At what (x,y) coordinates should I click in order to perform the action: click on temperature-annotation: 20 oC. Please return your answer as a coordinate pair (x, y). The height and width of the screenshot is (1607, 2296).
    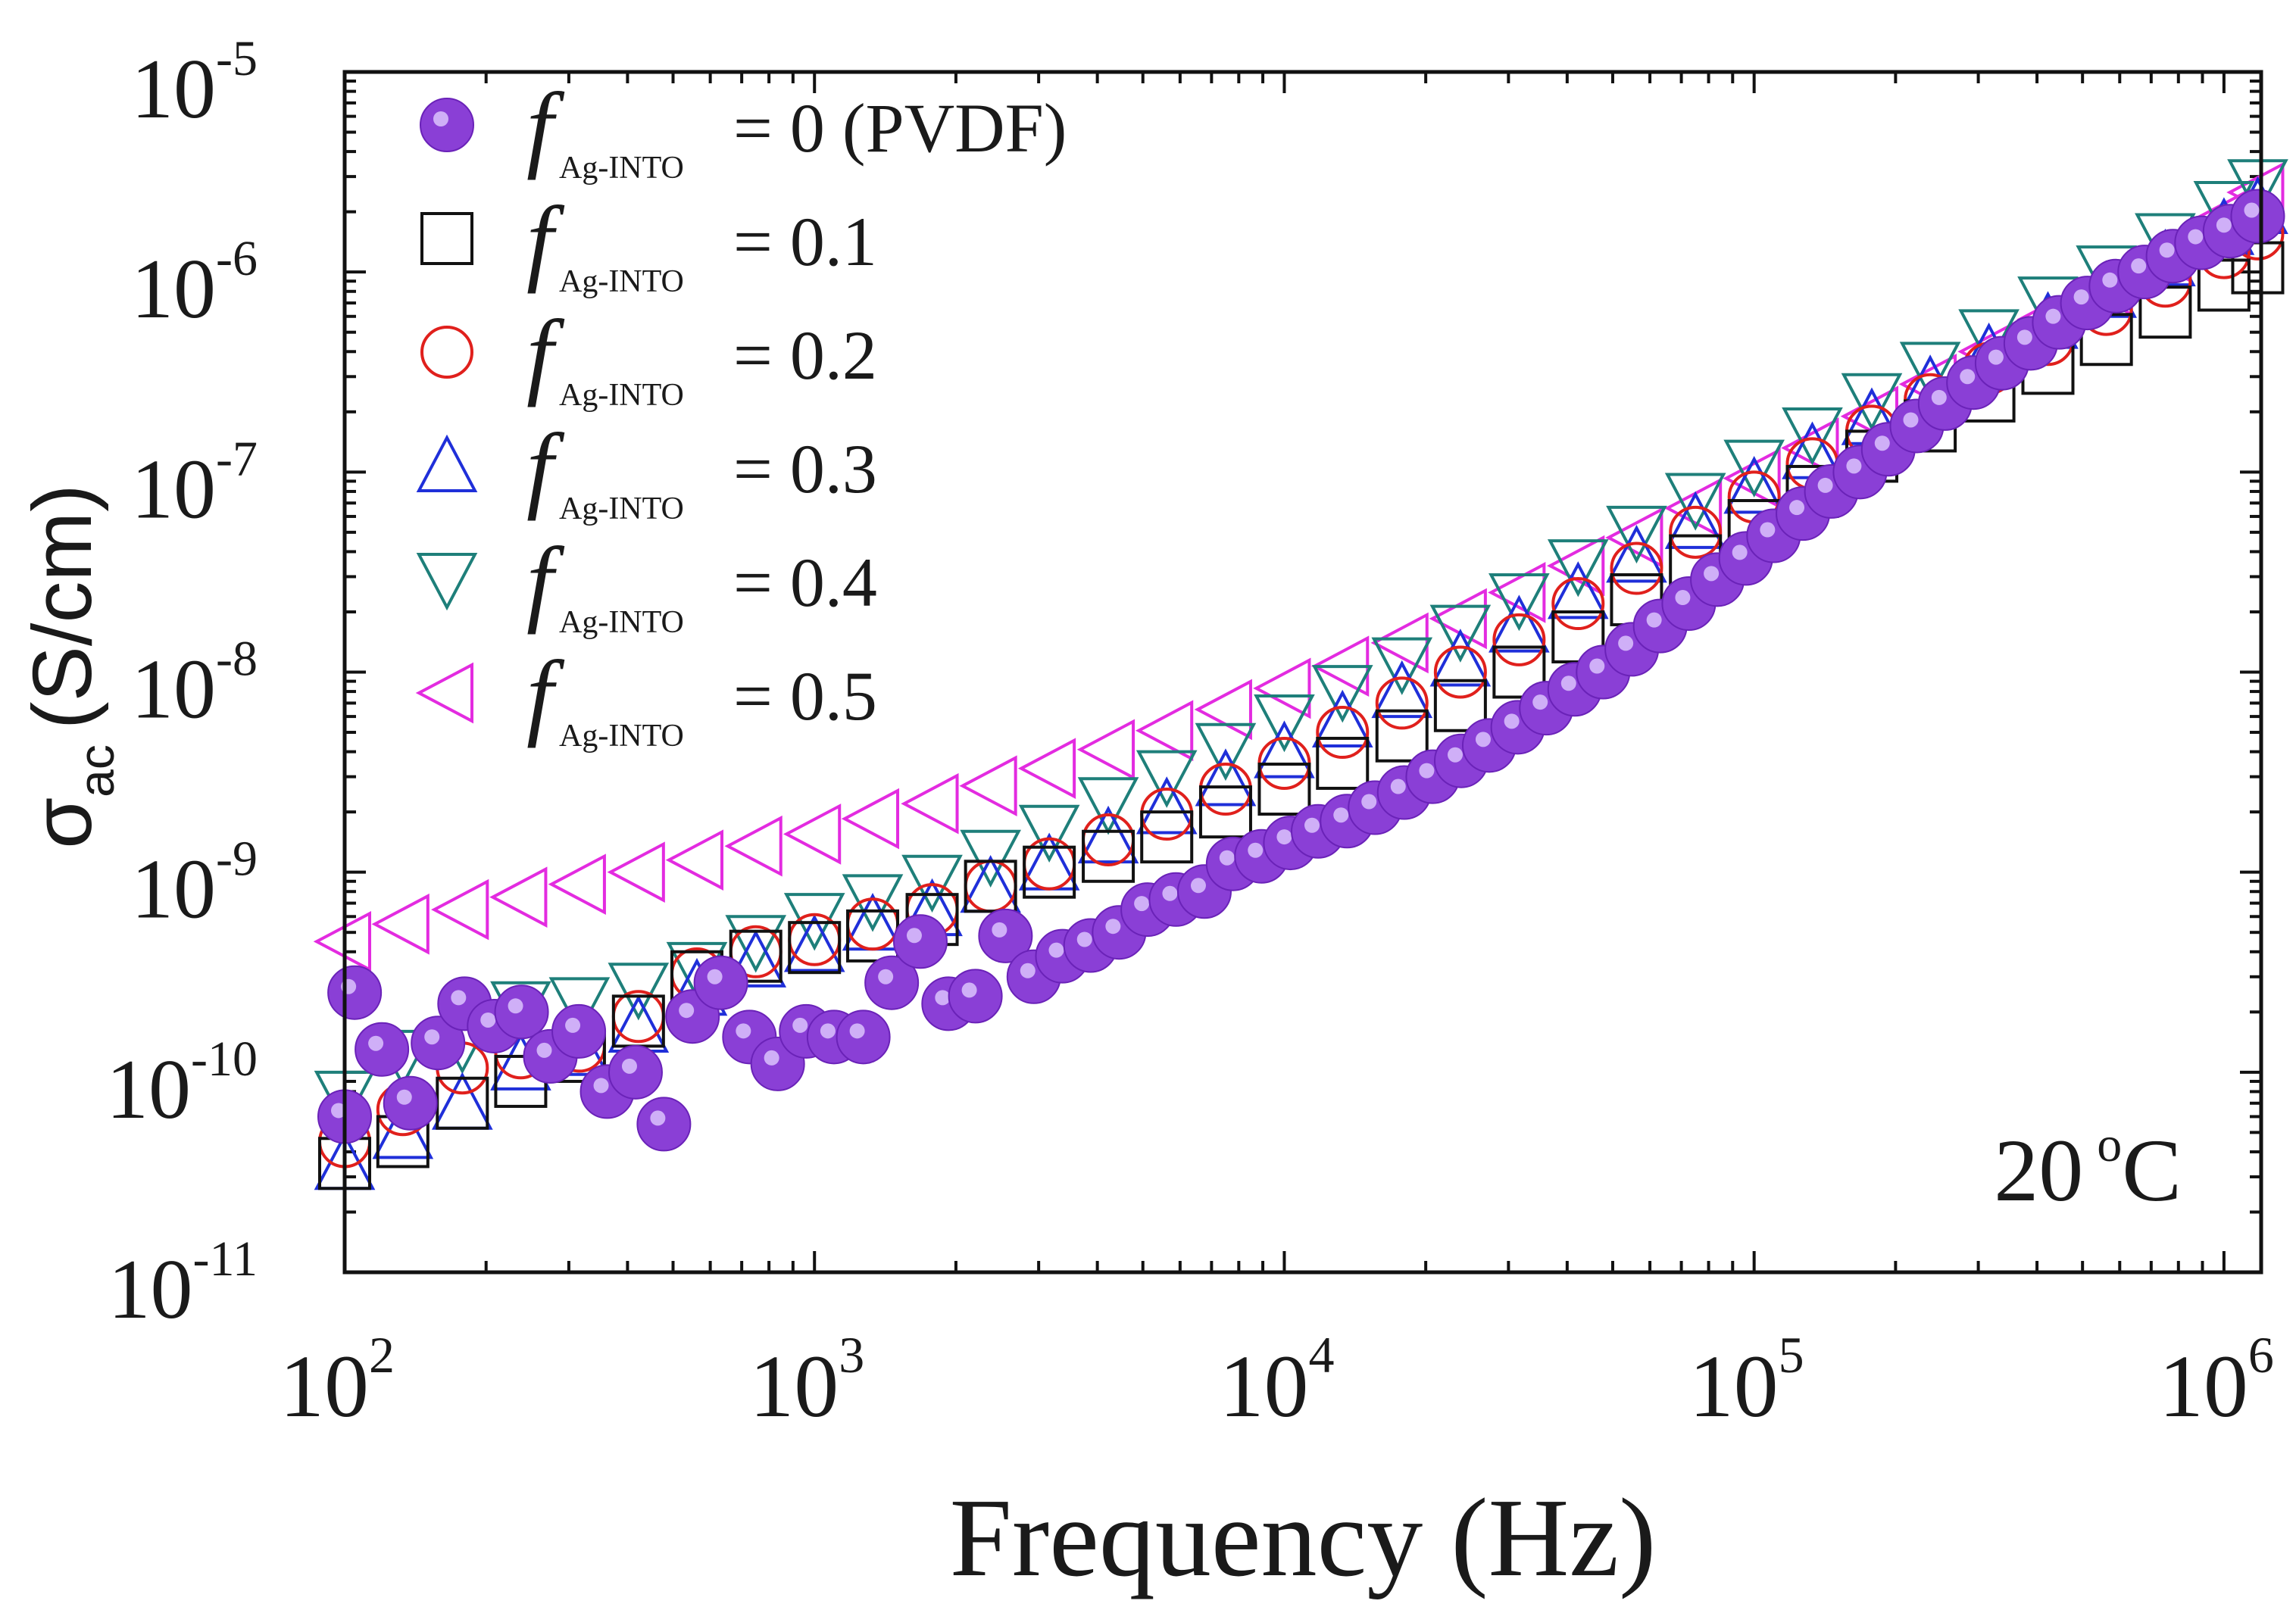
    Looking at the image, I should click on (2088, 1168).